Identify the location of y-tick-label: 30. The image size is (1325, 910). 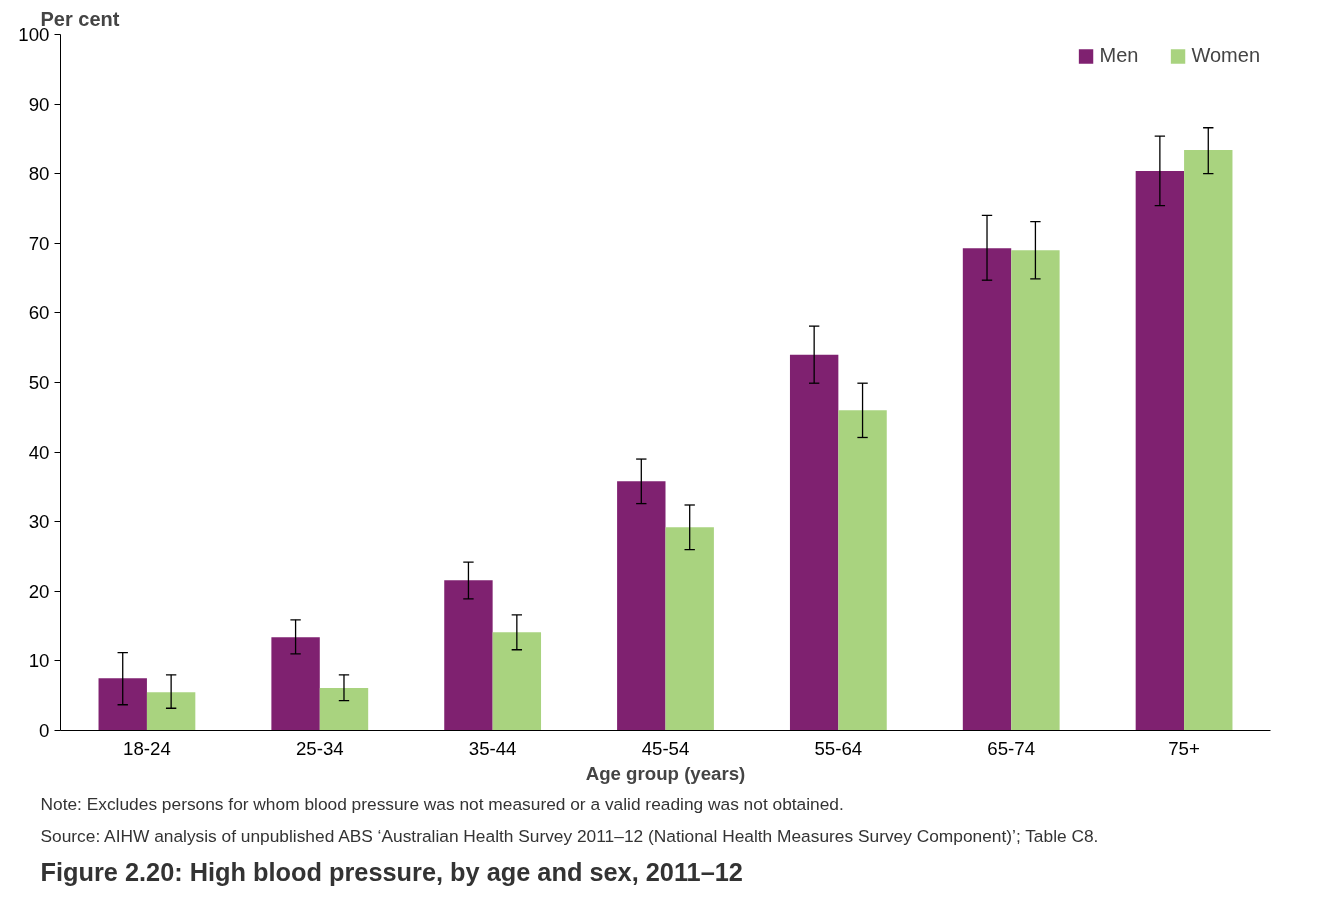
(39, 522).